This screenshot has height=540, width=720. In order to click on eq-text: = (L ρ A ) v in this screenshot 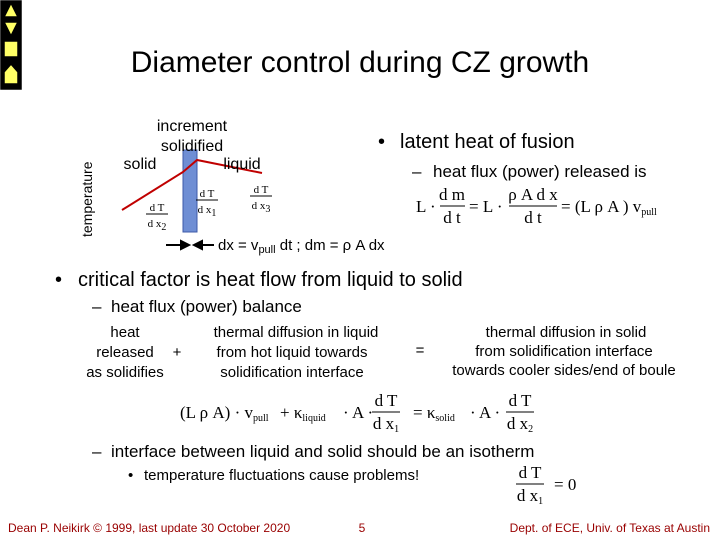, I will do `click(601, 206)`.